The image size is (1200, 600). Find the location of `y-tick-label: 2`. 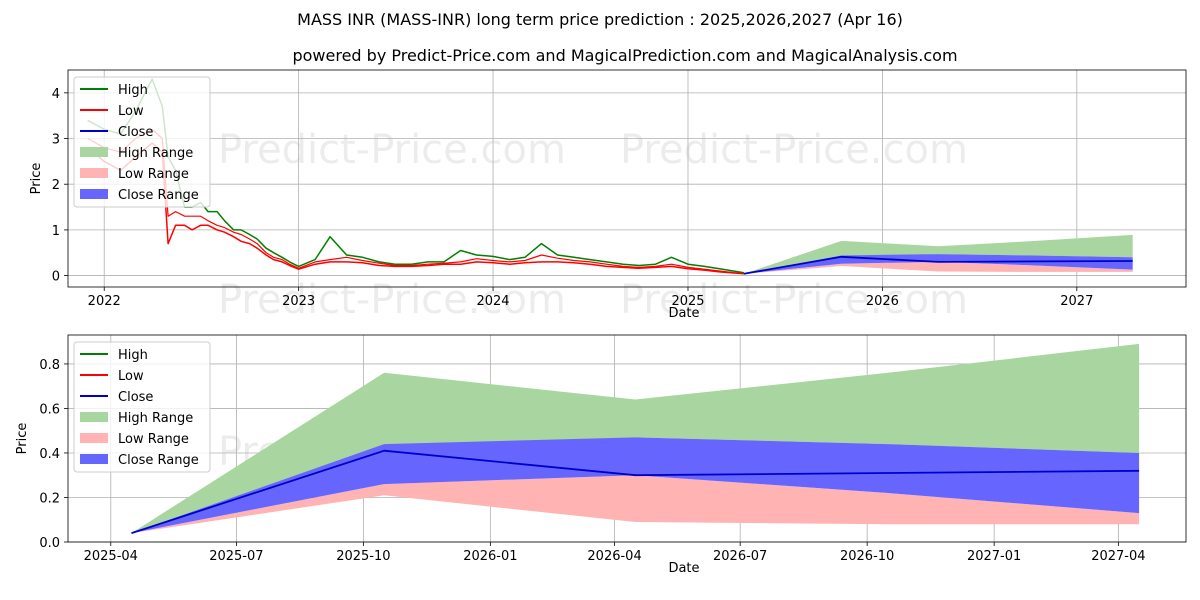

y-tick-label: 2 is located at coordinates (56, 185).